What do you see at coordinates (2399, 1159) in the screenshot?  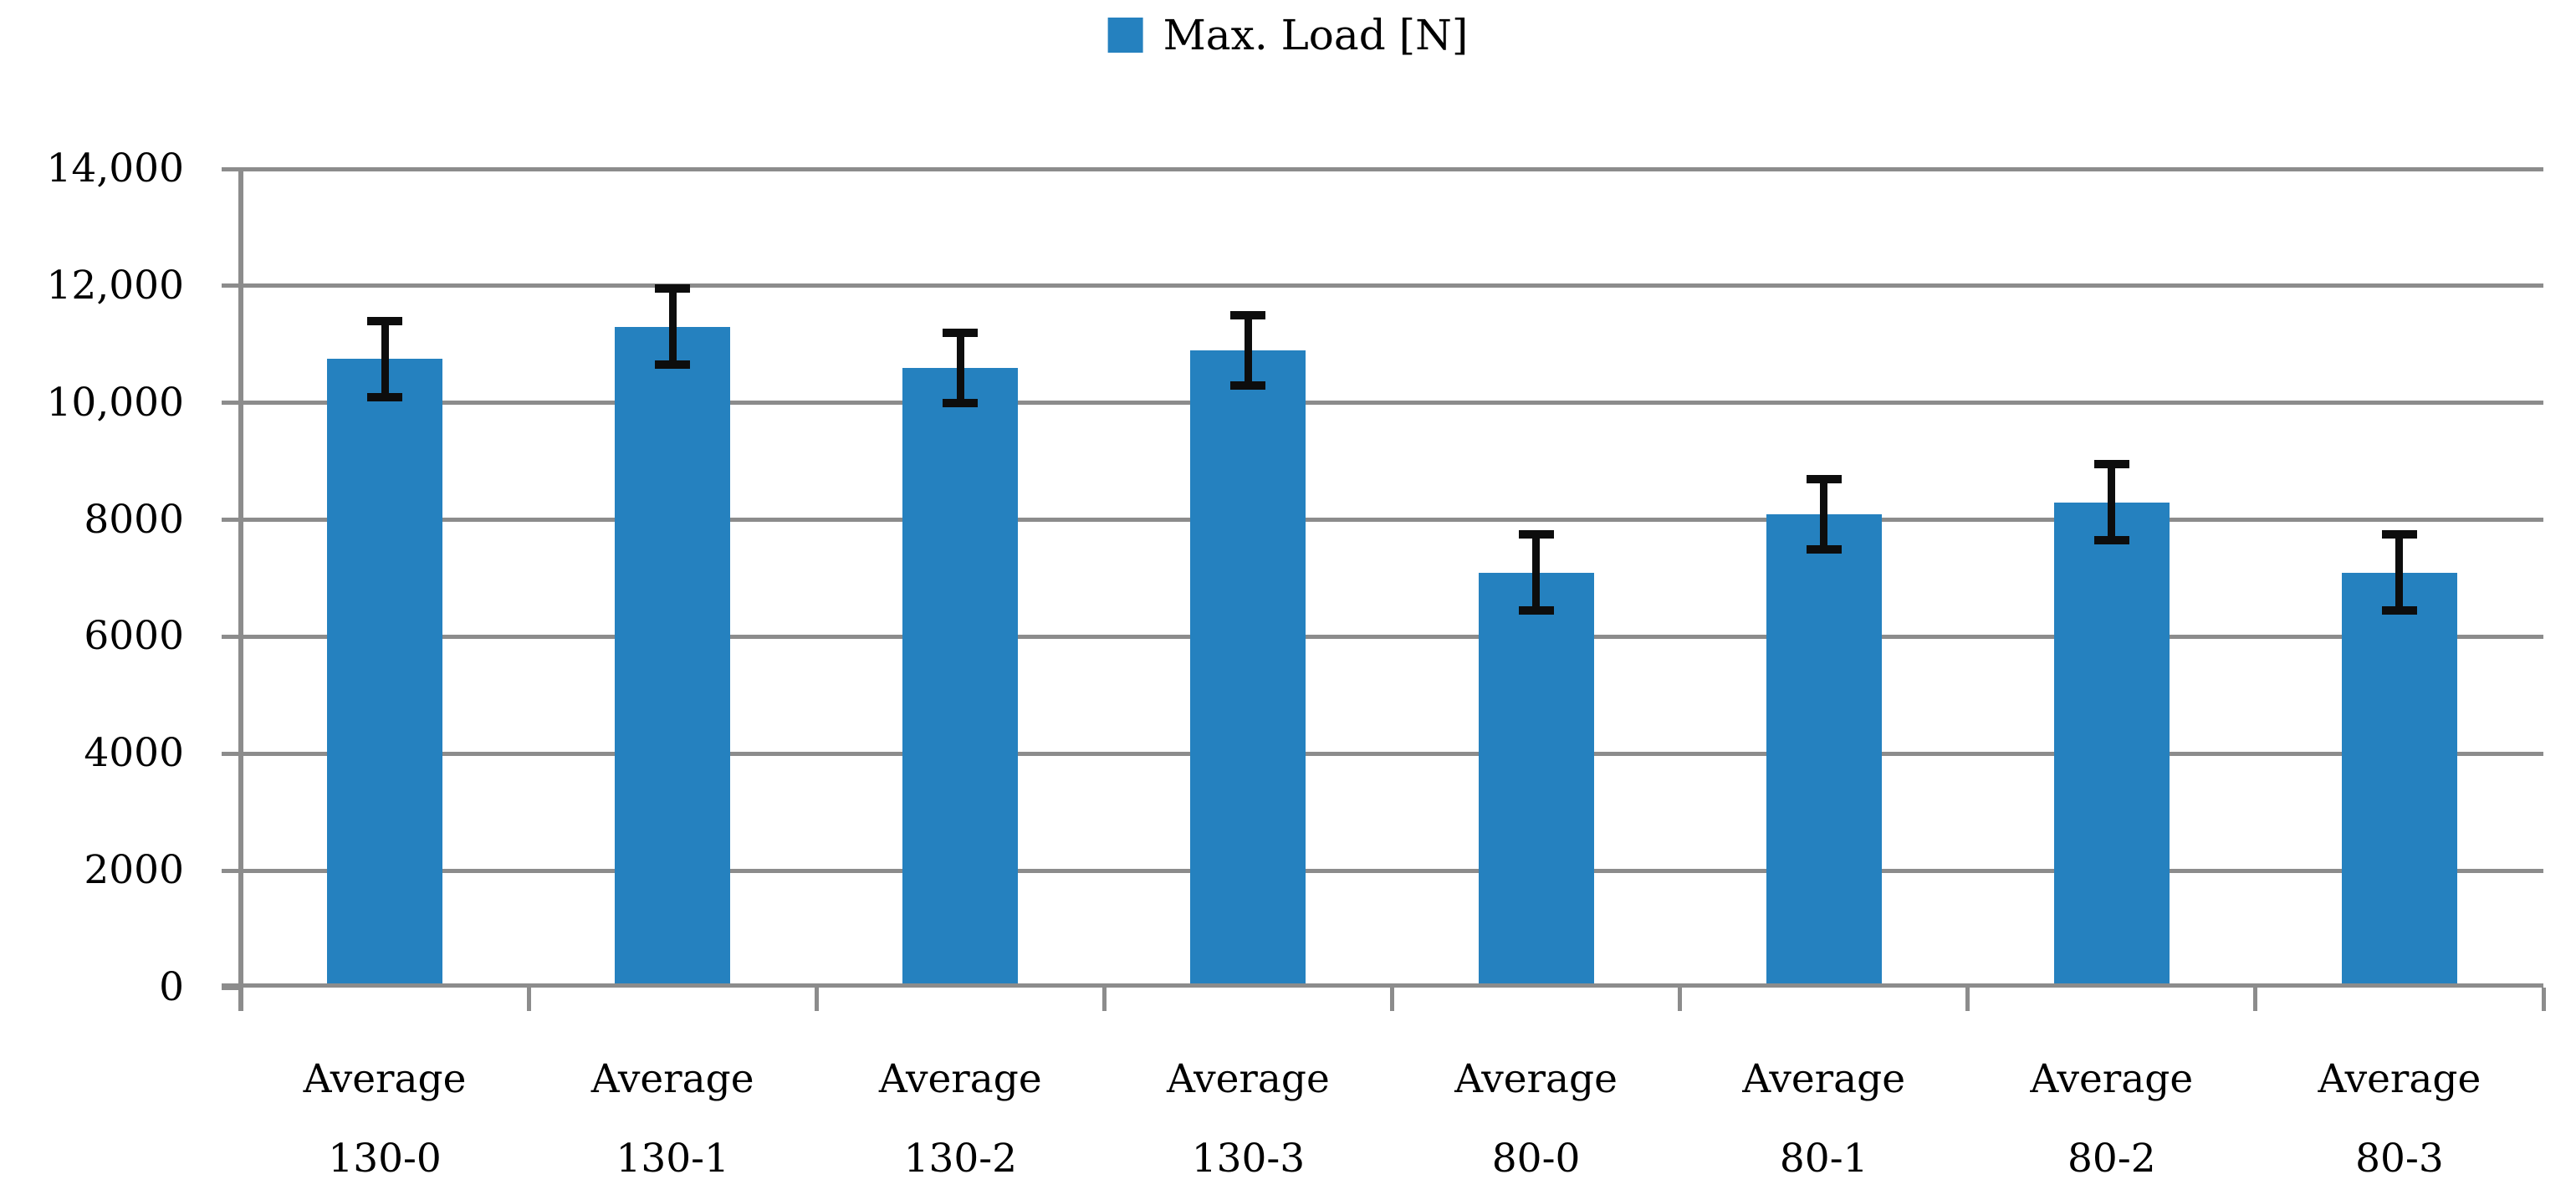 I see `x-axis-label-line2: 80-3` at bounding box center [2399, 1159].